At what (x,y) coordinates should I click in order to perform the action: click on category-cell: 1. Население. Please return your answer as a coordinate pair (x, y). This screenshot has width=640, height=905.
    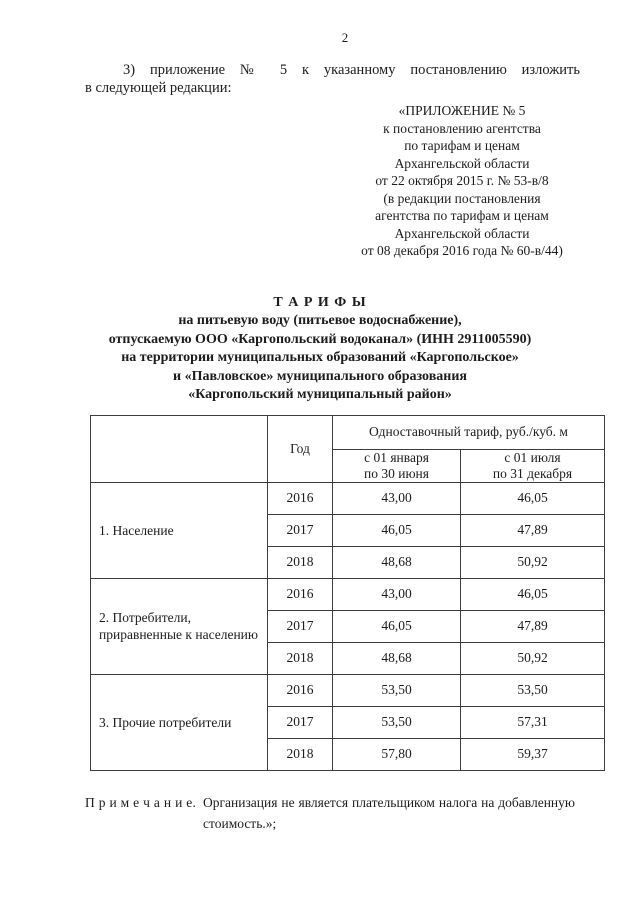
    Looking at the image, I should click on (179, 530).